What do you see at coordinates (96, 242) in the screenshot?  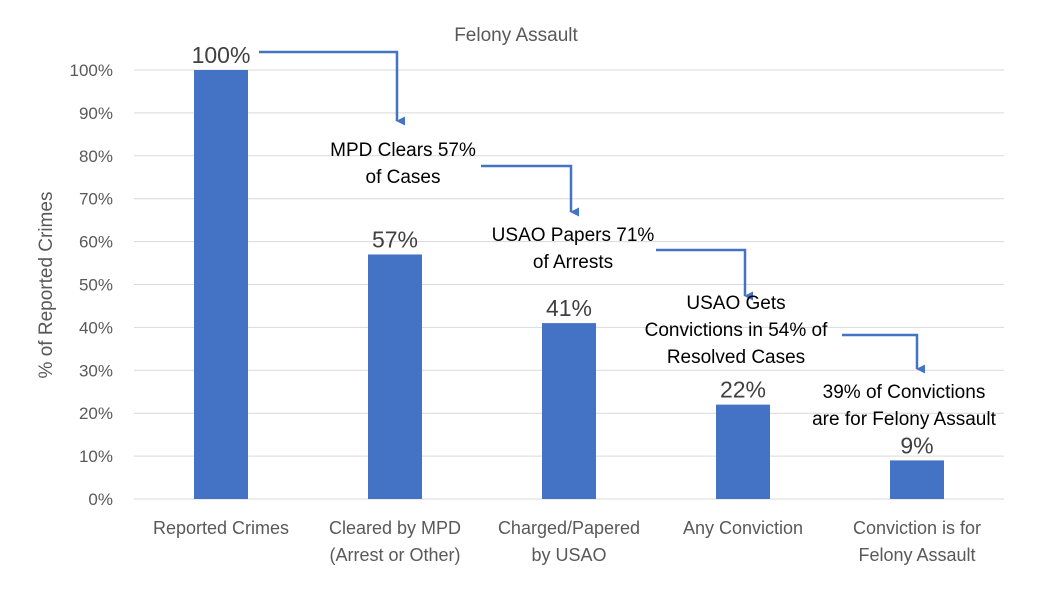 I see `y-tick-label: 60%` at bounding box center [96, 242].